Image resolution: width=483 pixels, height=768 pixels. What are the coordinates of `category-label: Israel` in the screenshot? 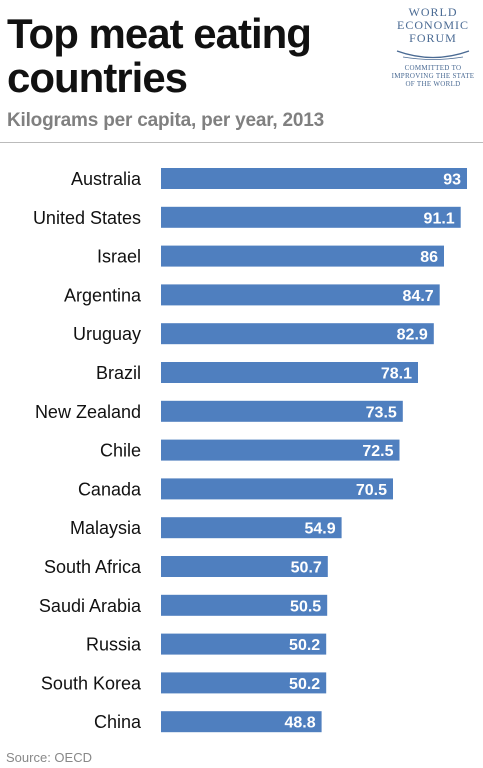 It's located at (119, 257).